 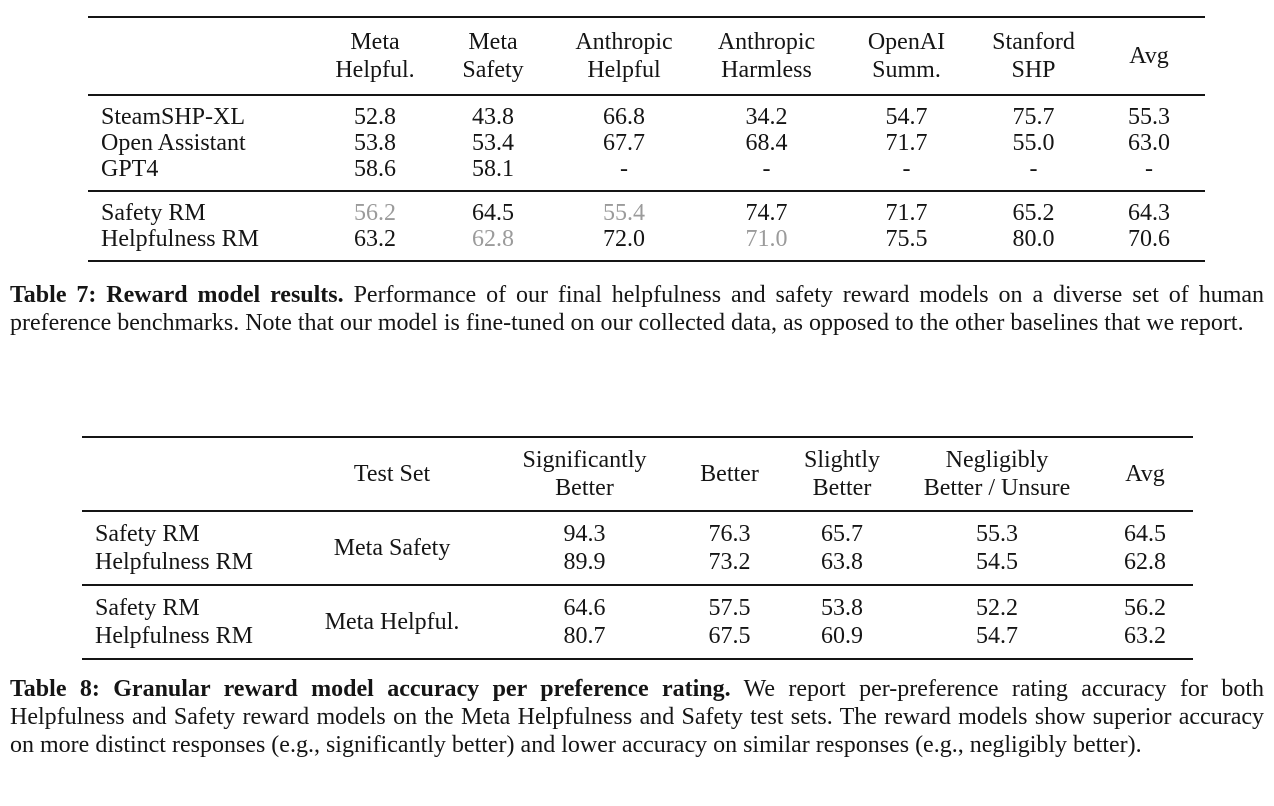 I want to click on score-cell: 52.2, so click(x=997, y=608).